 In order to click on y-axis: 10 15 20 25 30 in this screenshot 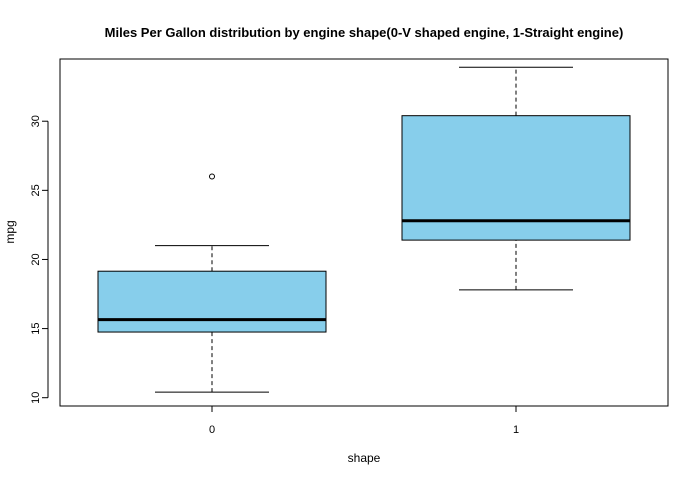, I will do `click(39, 259)`.